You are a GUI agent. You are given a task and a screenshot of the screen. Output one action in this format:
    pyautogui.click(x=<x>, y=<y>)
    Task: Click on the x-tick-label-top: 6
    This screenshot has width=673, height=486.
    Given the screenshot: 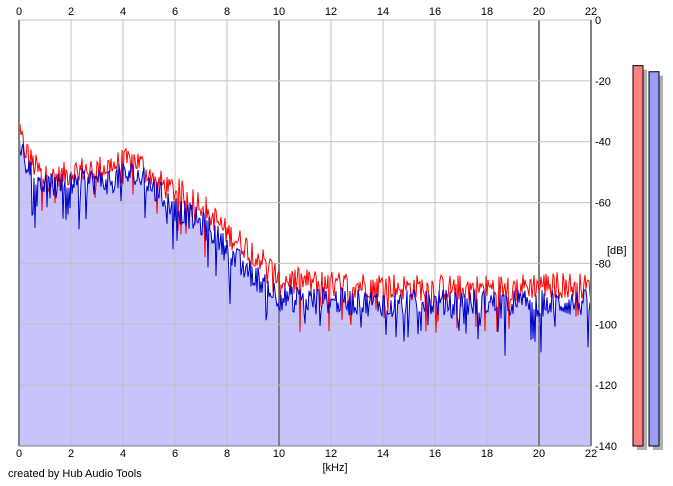 What is the action you would take?
    pyautogui.click(x=175, y=12)
    